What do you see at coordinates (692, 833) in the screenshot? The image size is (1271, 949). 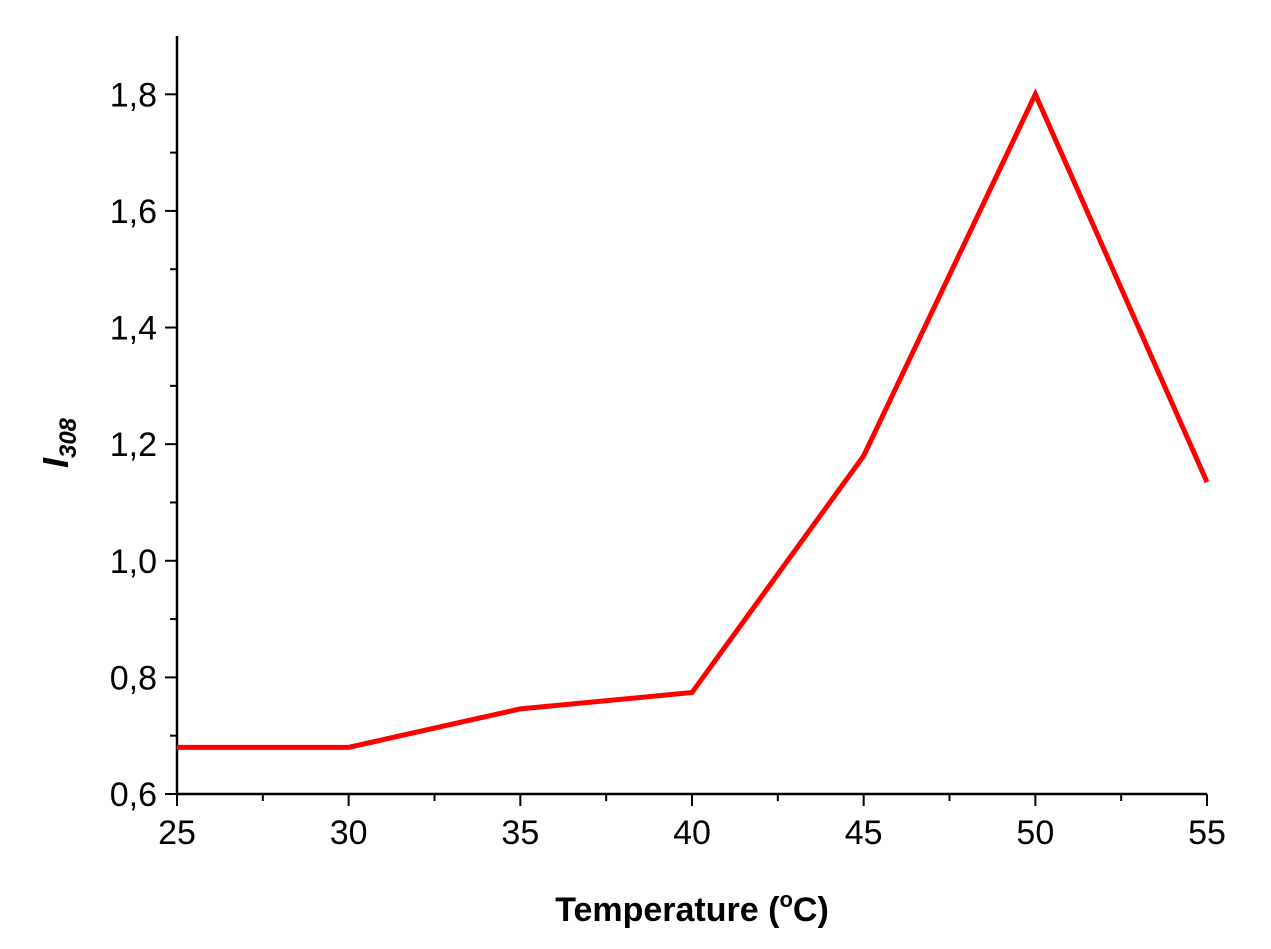 I see `x-tick-label: 40` at bounding box center [692, 833].